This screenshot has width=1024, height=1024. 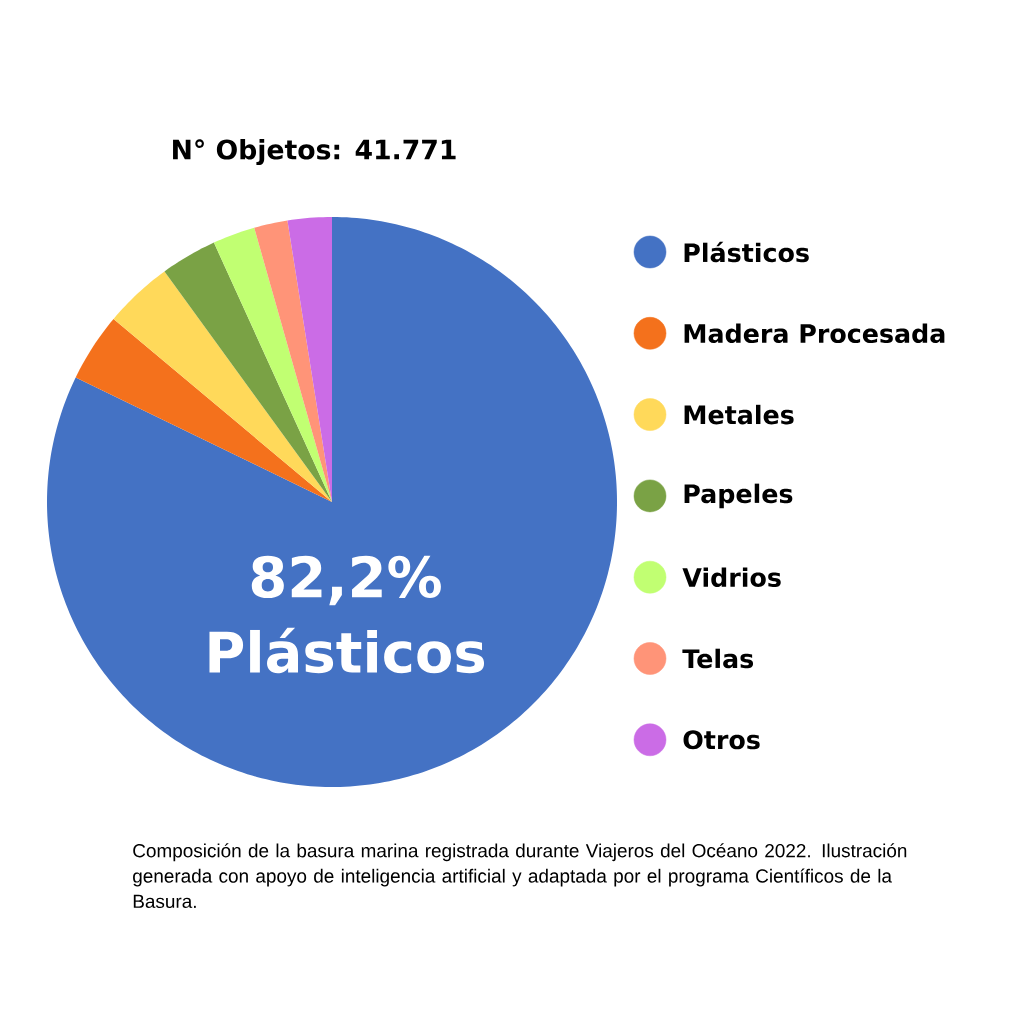 I want to click on legend-label: Otros, so click(x=721, y=740).